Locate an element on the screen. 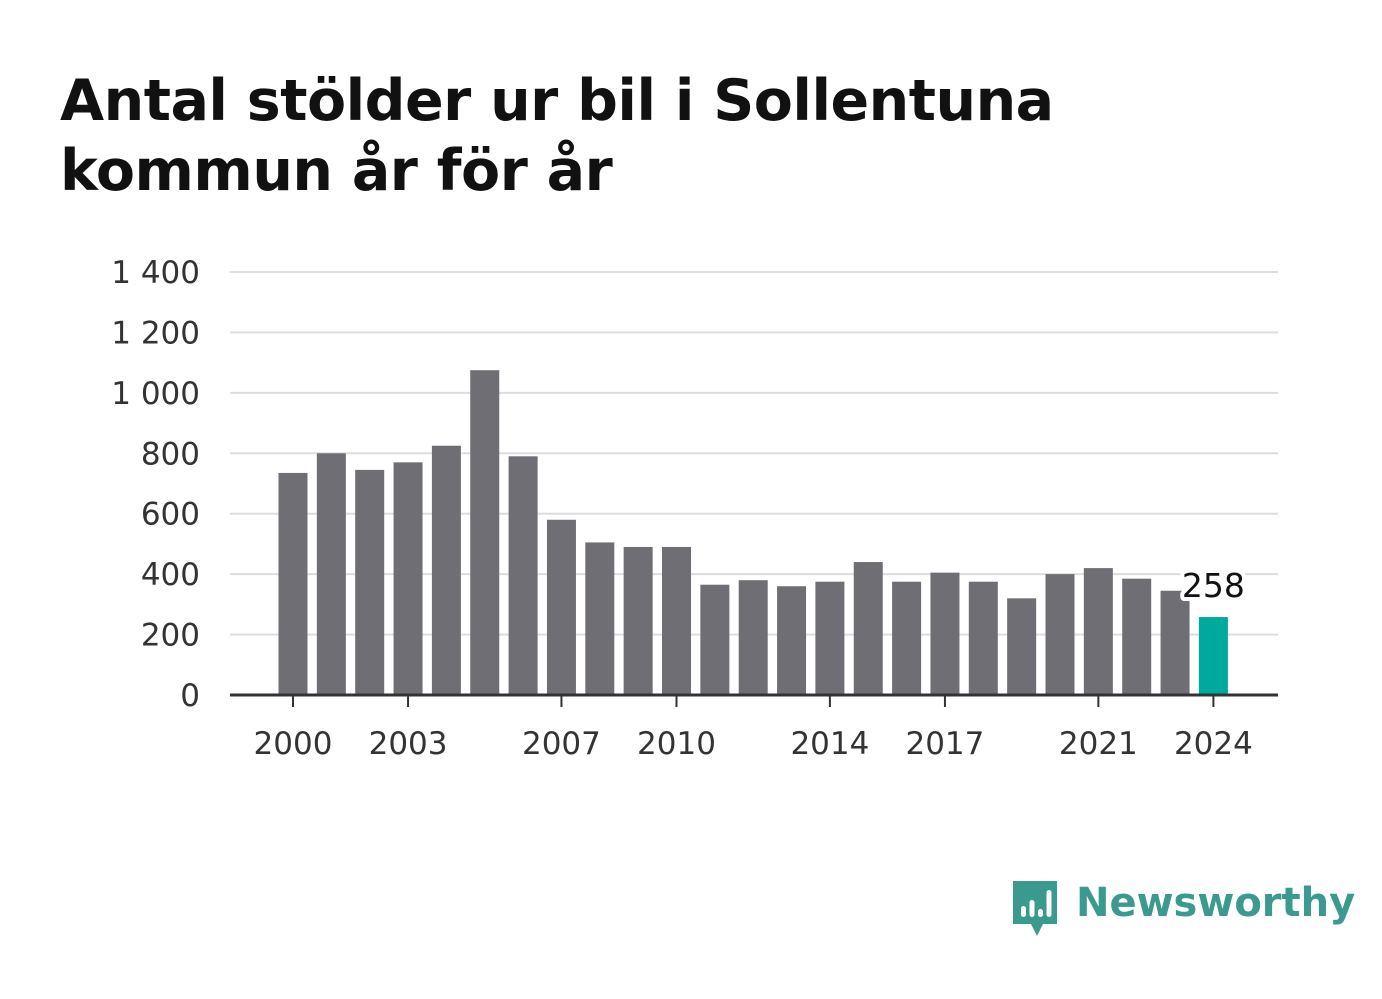 The height and width of the screenshot is (999, 1382). bar-2020 is located at coordinates (1060, 634).